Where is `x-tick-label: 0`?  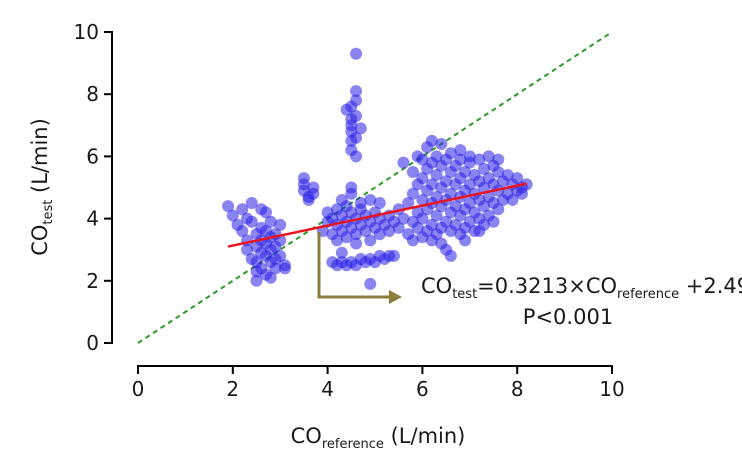
x-tick-label: 0 is located at coordinates (138, 389).